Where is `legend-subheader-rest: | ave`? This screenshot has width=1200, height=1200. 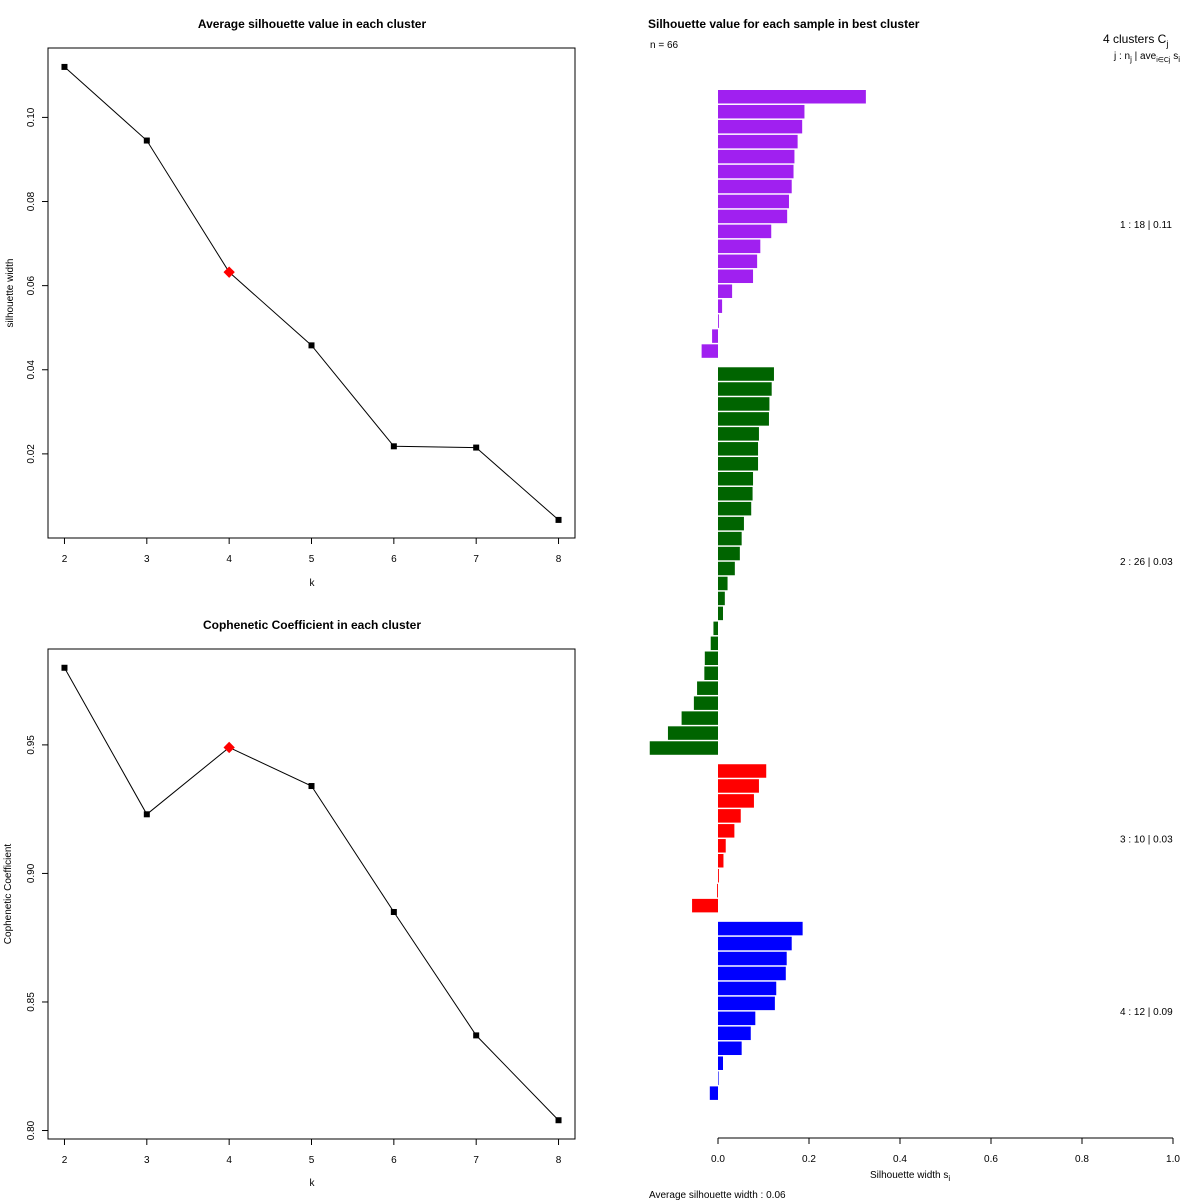 legend-subheader-rest: | ave is located at coordinates (1144, 56).